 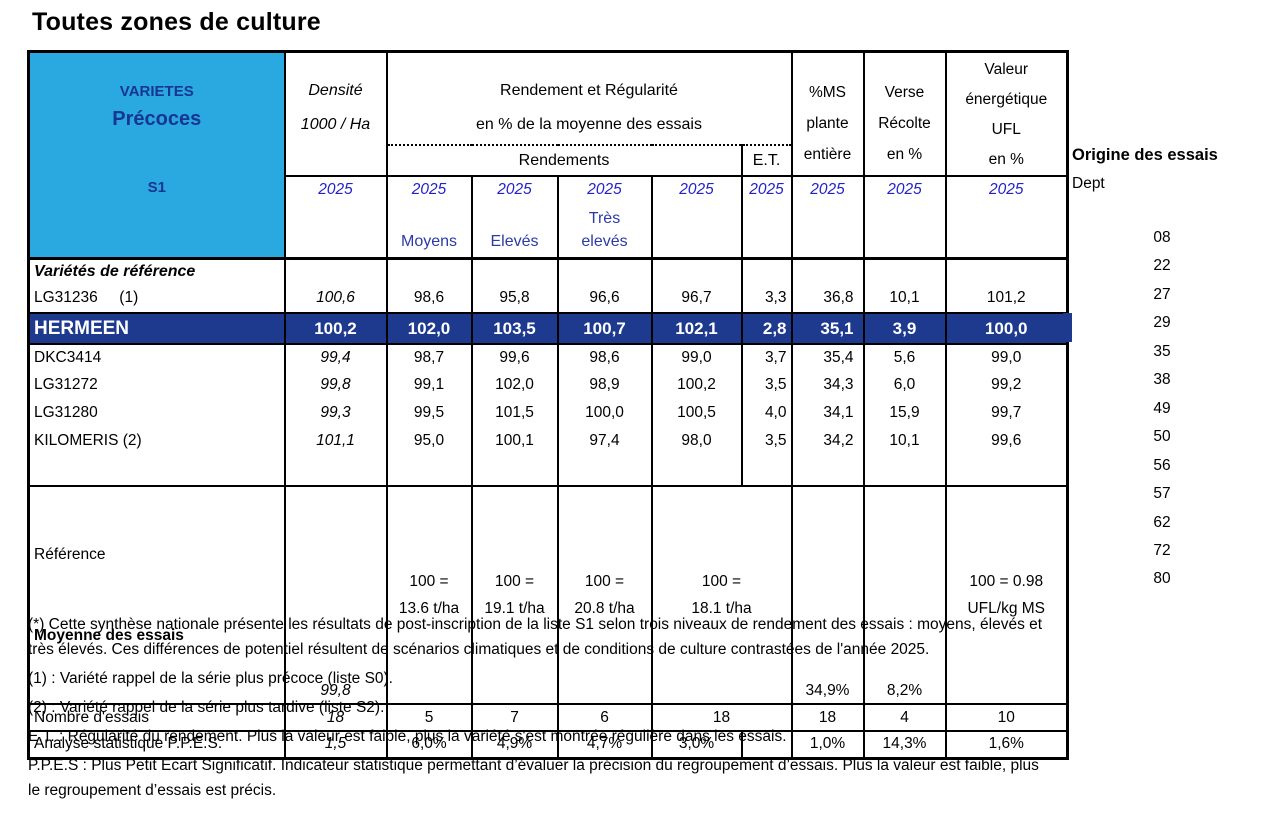 What do you see at coordinates (514, 717) in the screenshot?
I see `eleves-count-cell: 7` at bounding box center [514, 717].